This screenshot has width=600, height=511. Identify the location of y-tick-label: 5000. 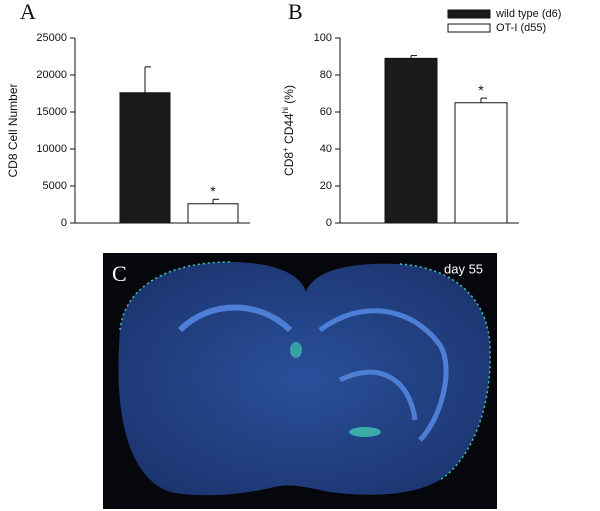
(55, 186).